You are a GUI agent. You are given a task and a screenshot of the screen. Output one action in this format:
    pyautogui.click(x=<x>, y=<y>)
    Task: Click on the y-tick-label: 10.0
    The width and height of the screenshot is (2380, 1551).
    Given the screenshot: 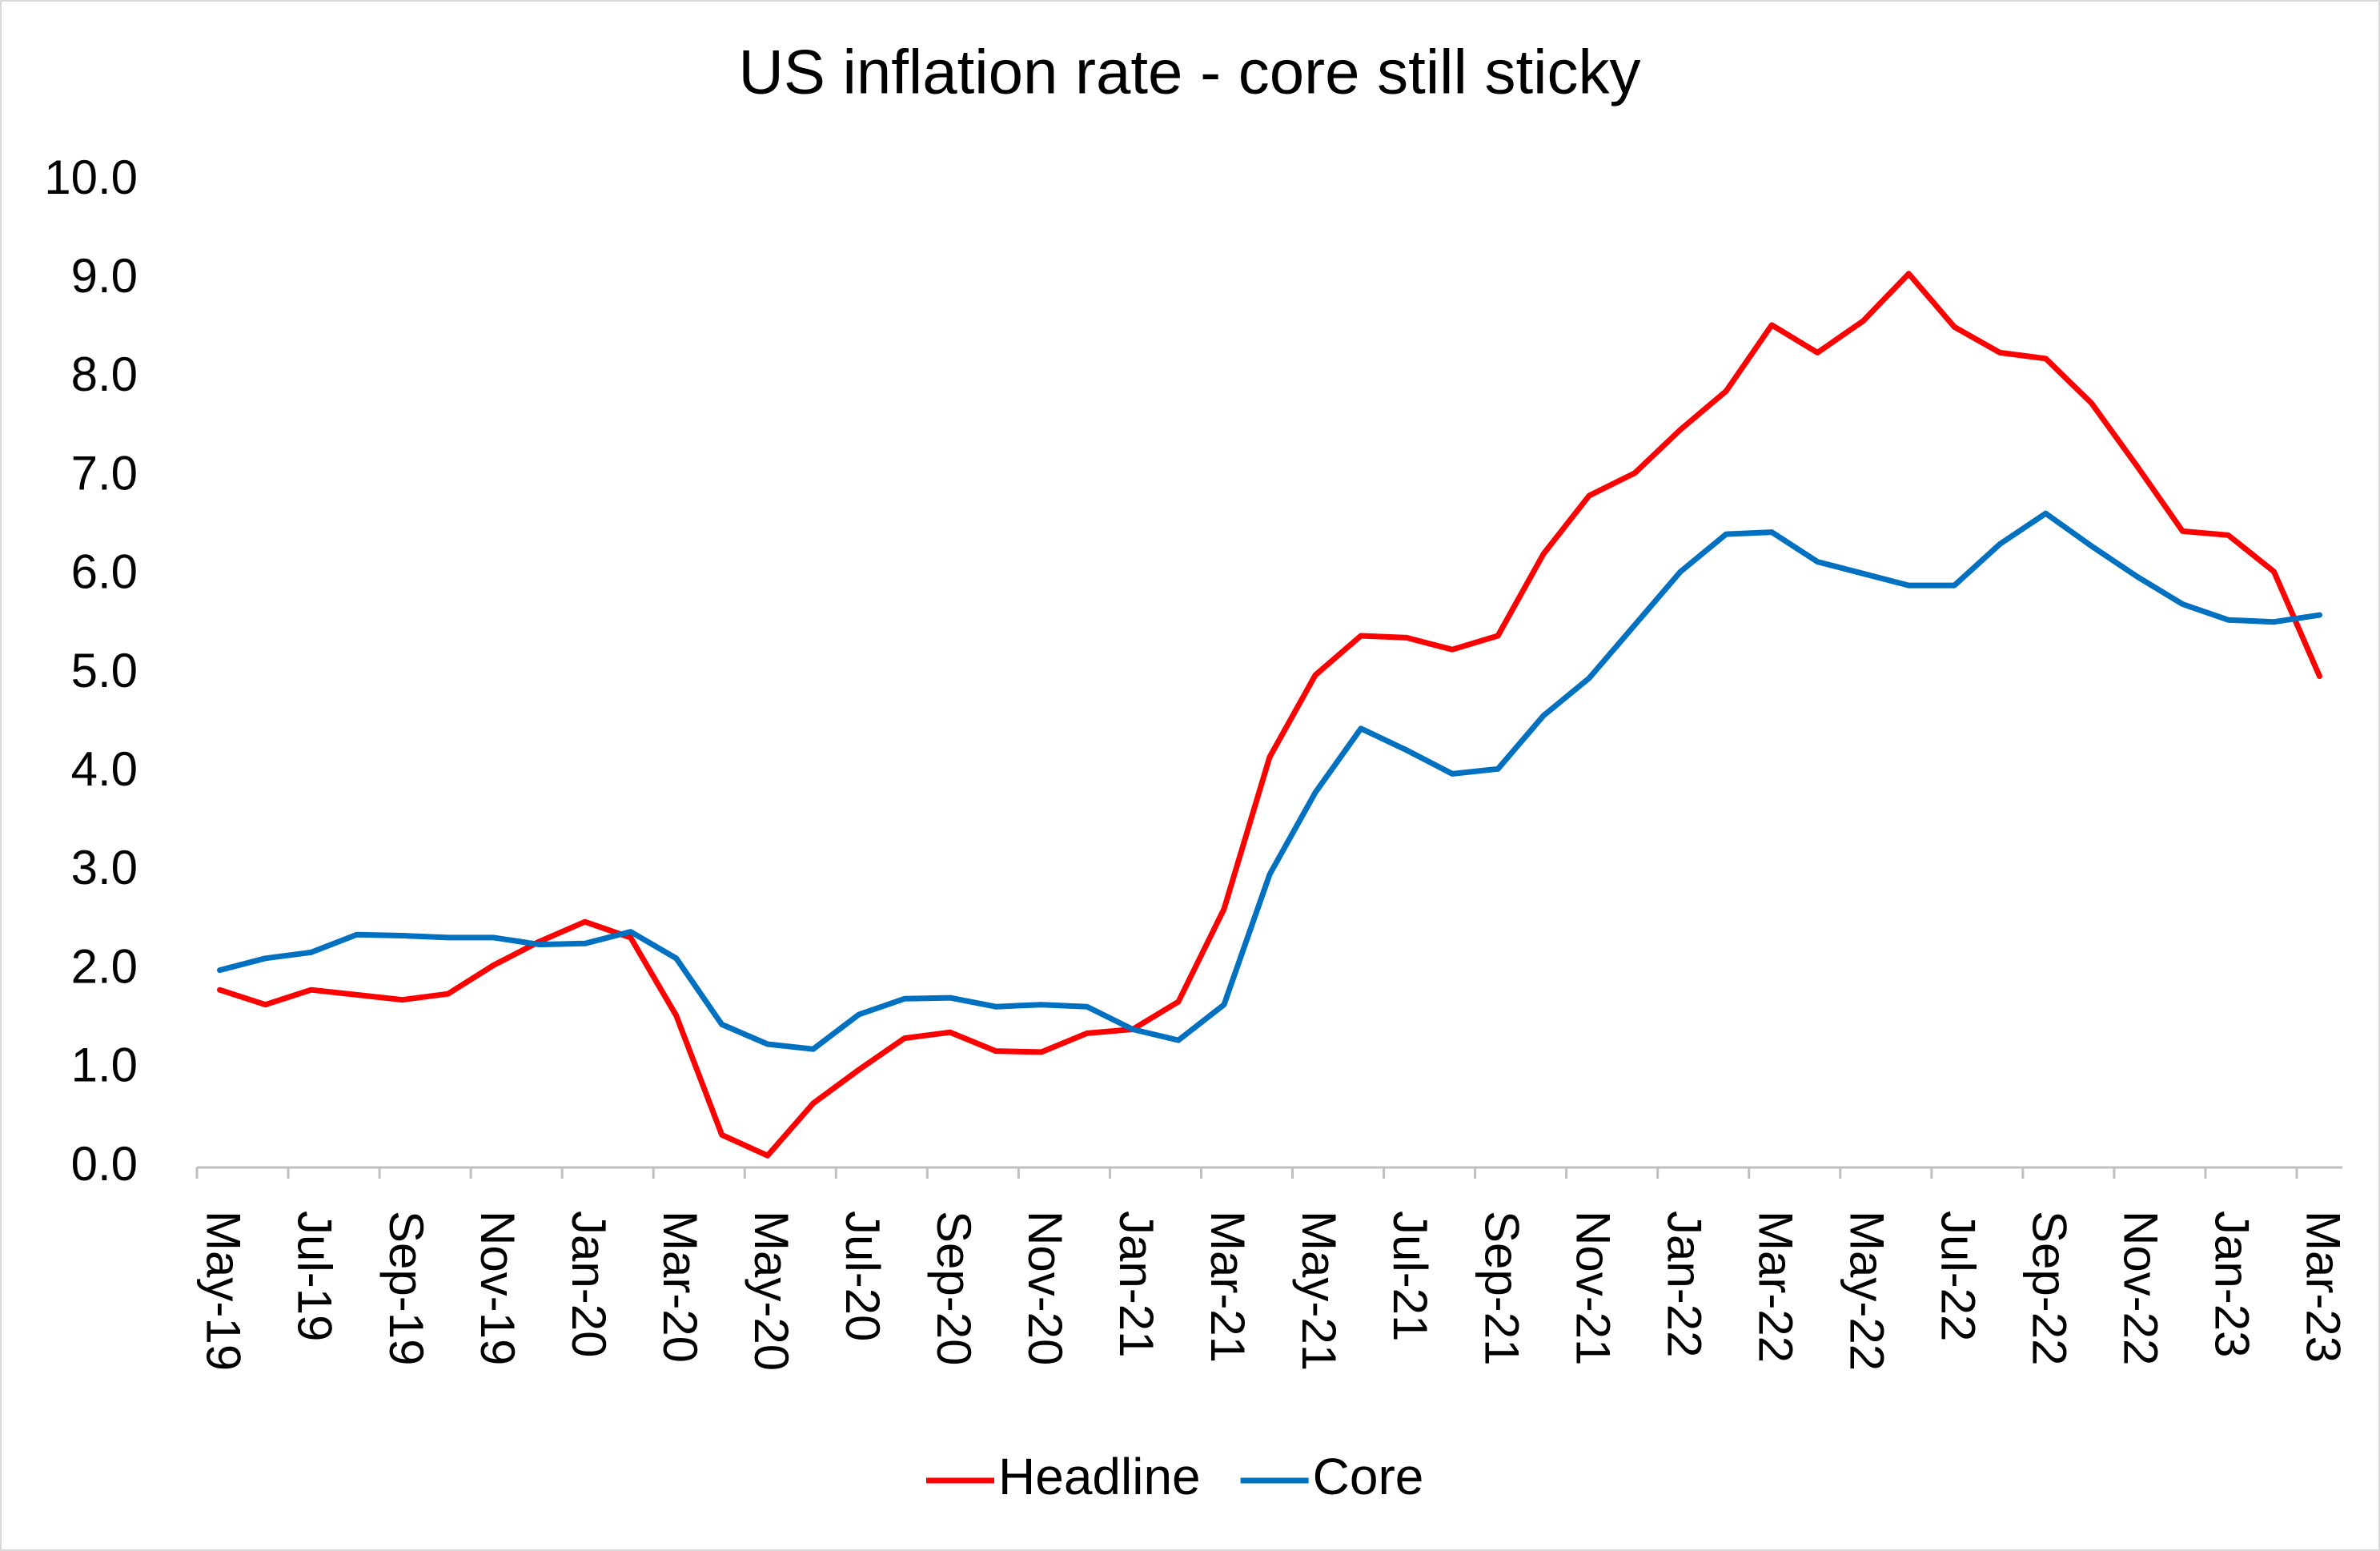 What is the action you would take?
    pyautogui.click(x=91, y=178)
    